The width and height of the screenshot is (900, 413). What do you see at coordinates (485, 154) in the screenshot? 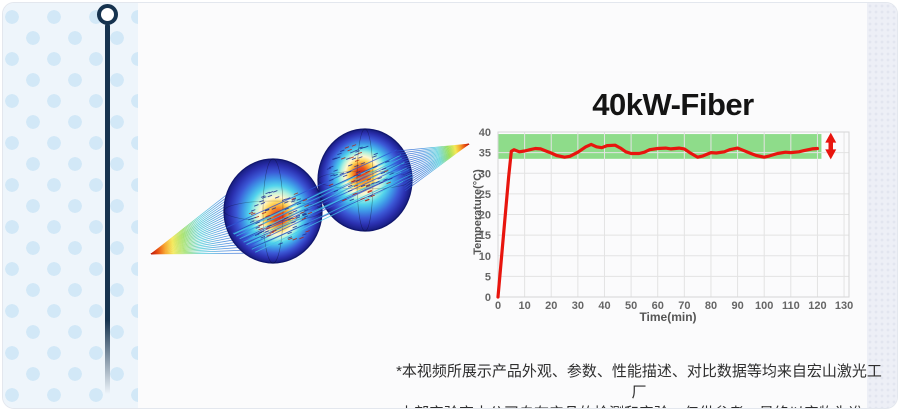
I see `svg-text: 35` at bounding box center [485, 154].